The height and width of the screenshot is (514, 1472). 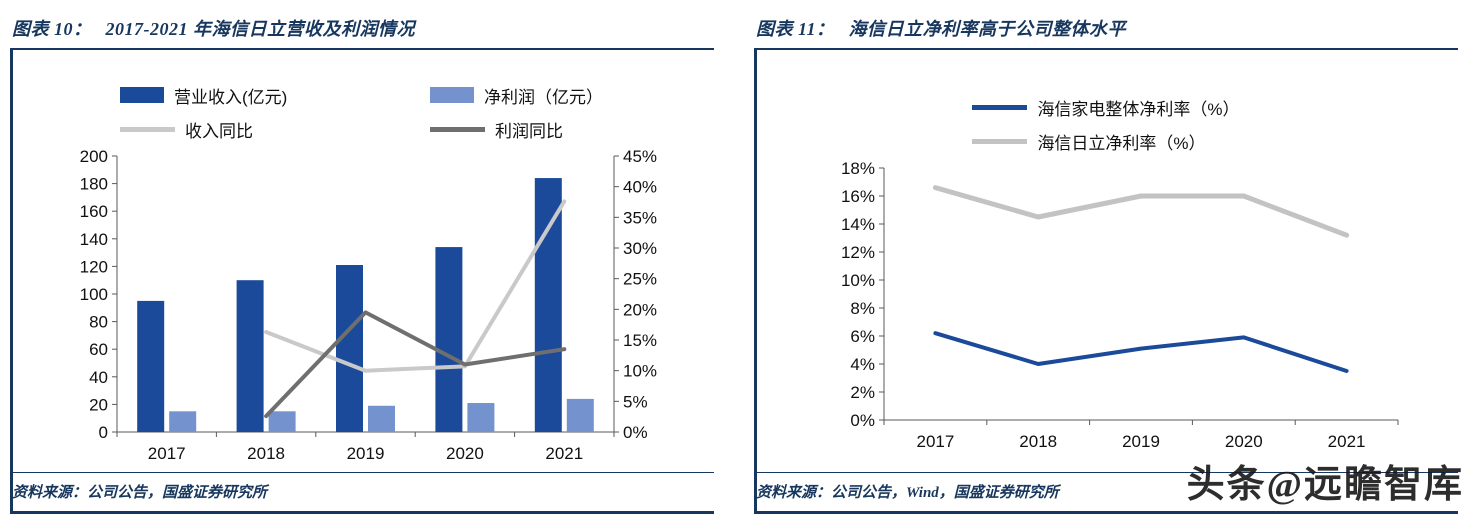 What do you see at coordinates (103, 432) in the screenshot?
I see `svg-text: 0` at bounding box center [103, 432].